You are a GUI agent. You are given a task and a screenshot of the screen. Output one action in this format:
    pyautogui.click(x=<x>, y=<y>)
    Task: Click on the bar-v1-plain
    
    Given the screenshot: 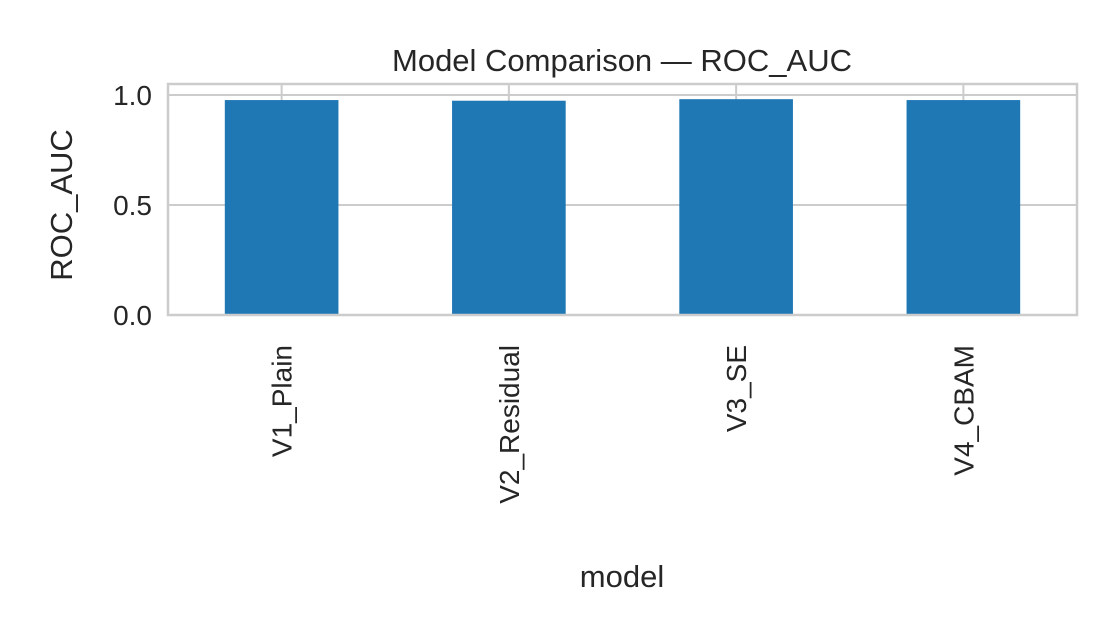 What is the action you would take?
    pyautogui.click(x=281, y=207)
    